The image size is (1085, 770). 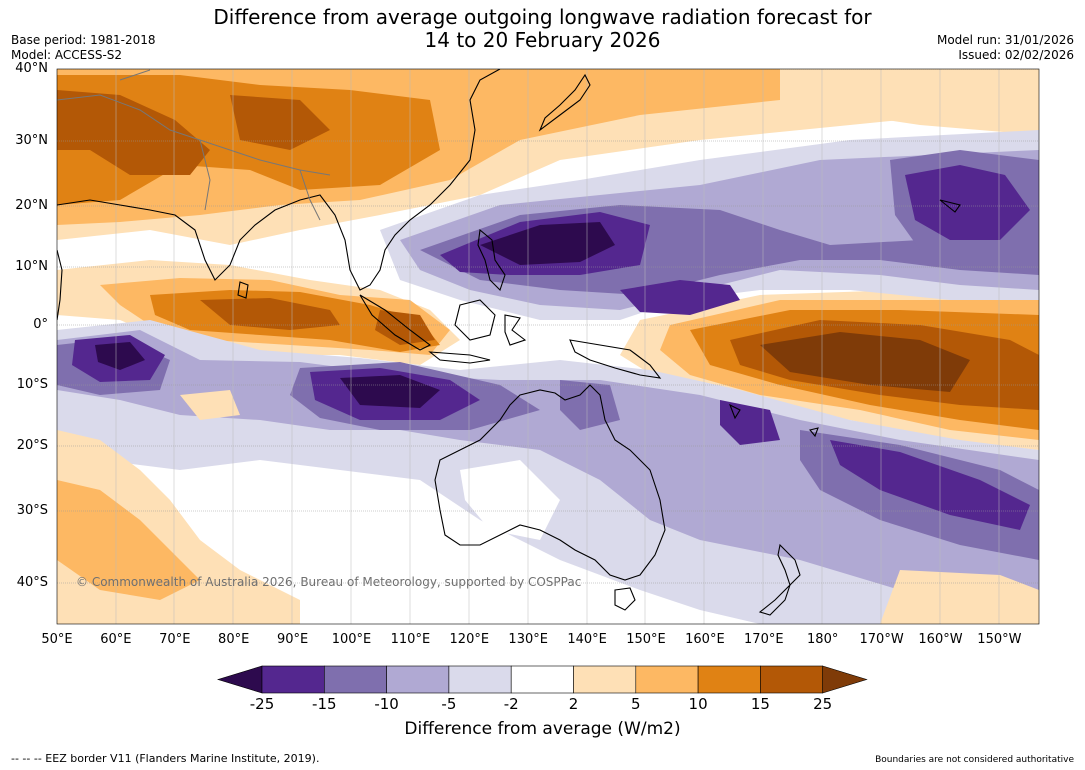 What do you see at coordinates (705, 639) in the screenshot?
I see `longitude-label: 160°E` at bounding box center [705, 639].